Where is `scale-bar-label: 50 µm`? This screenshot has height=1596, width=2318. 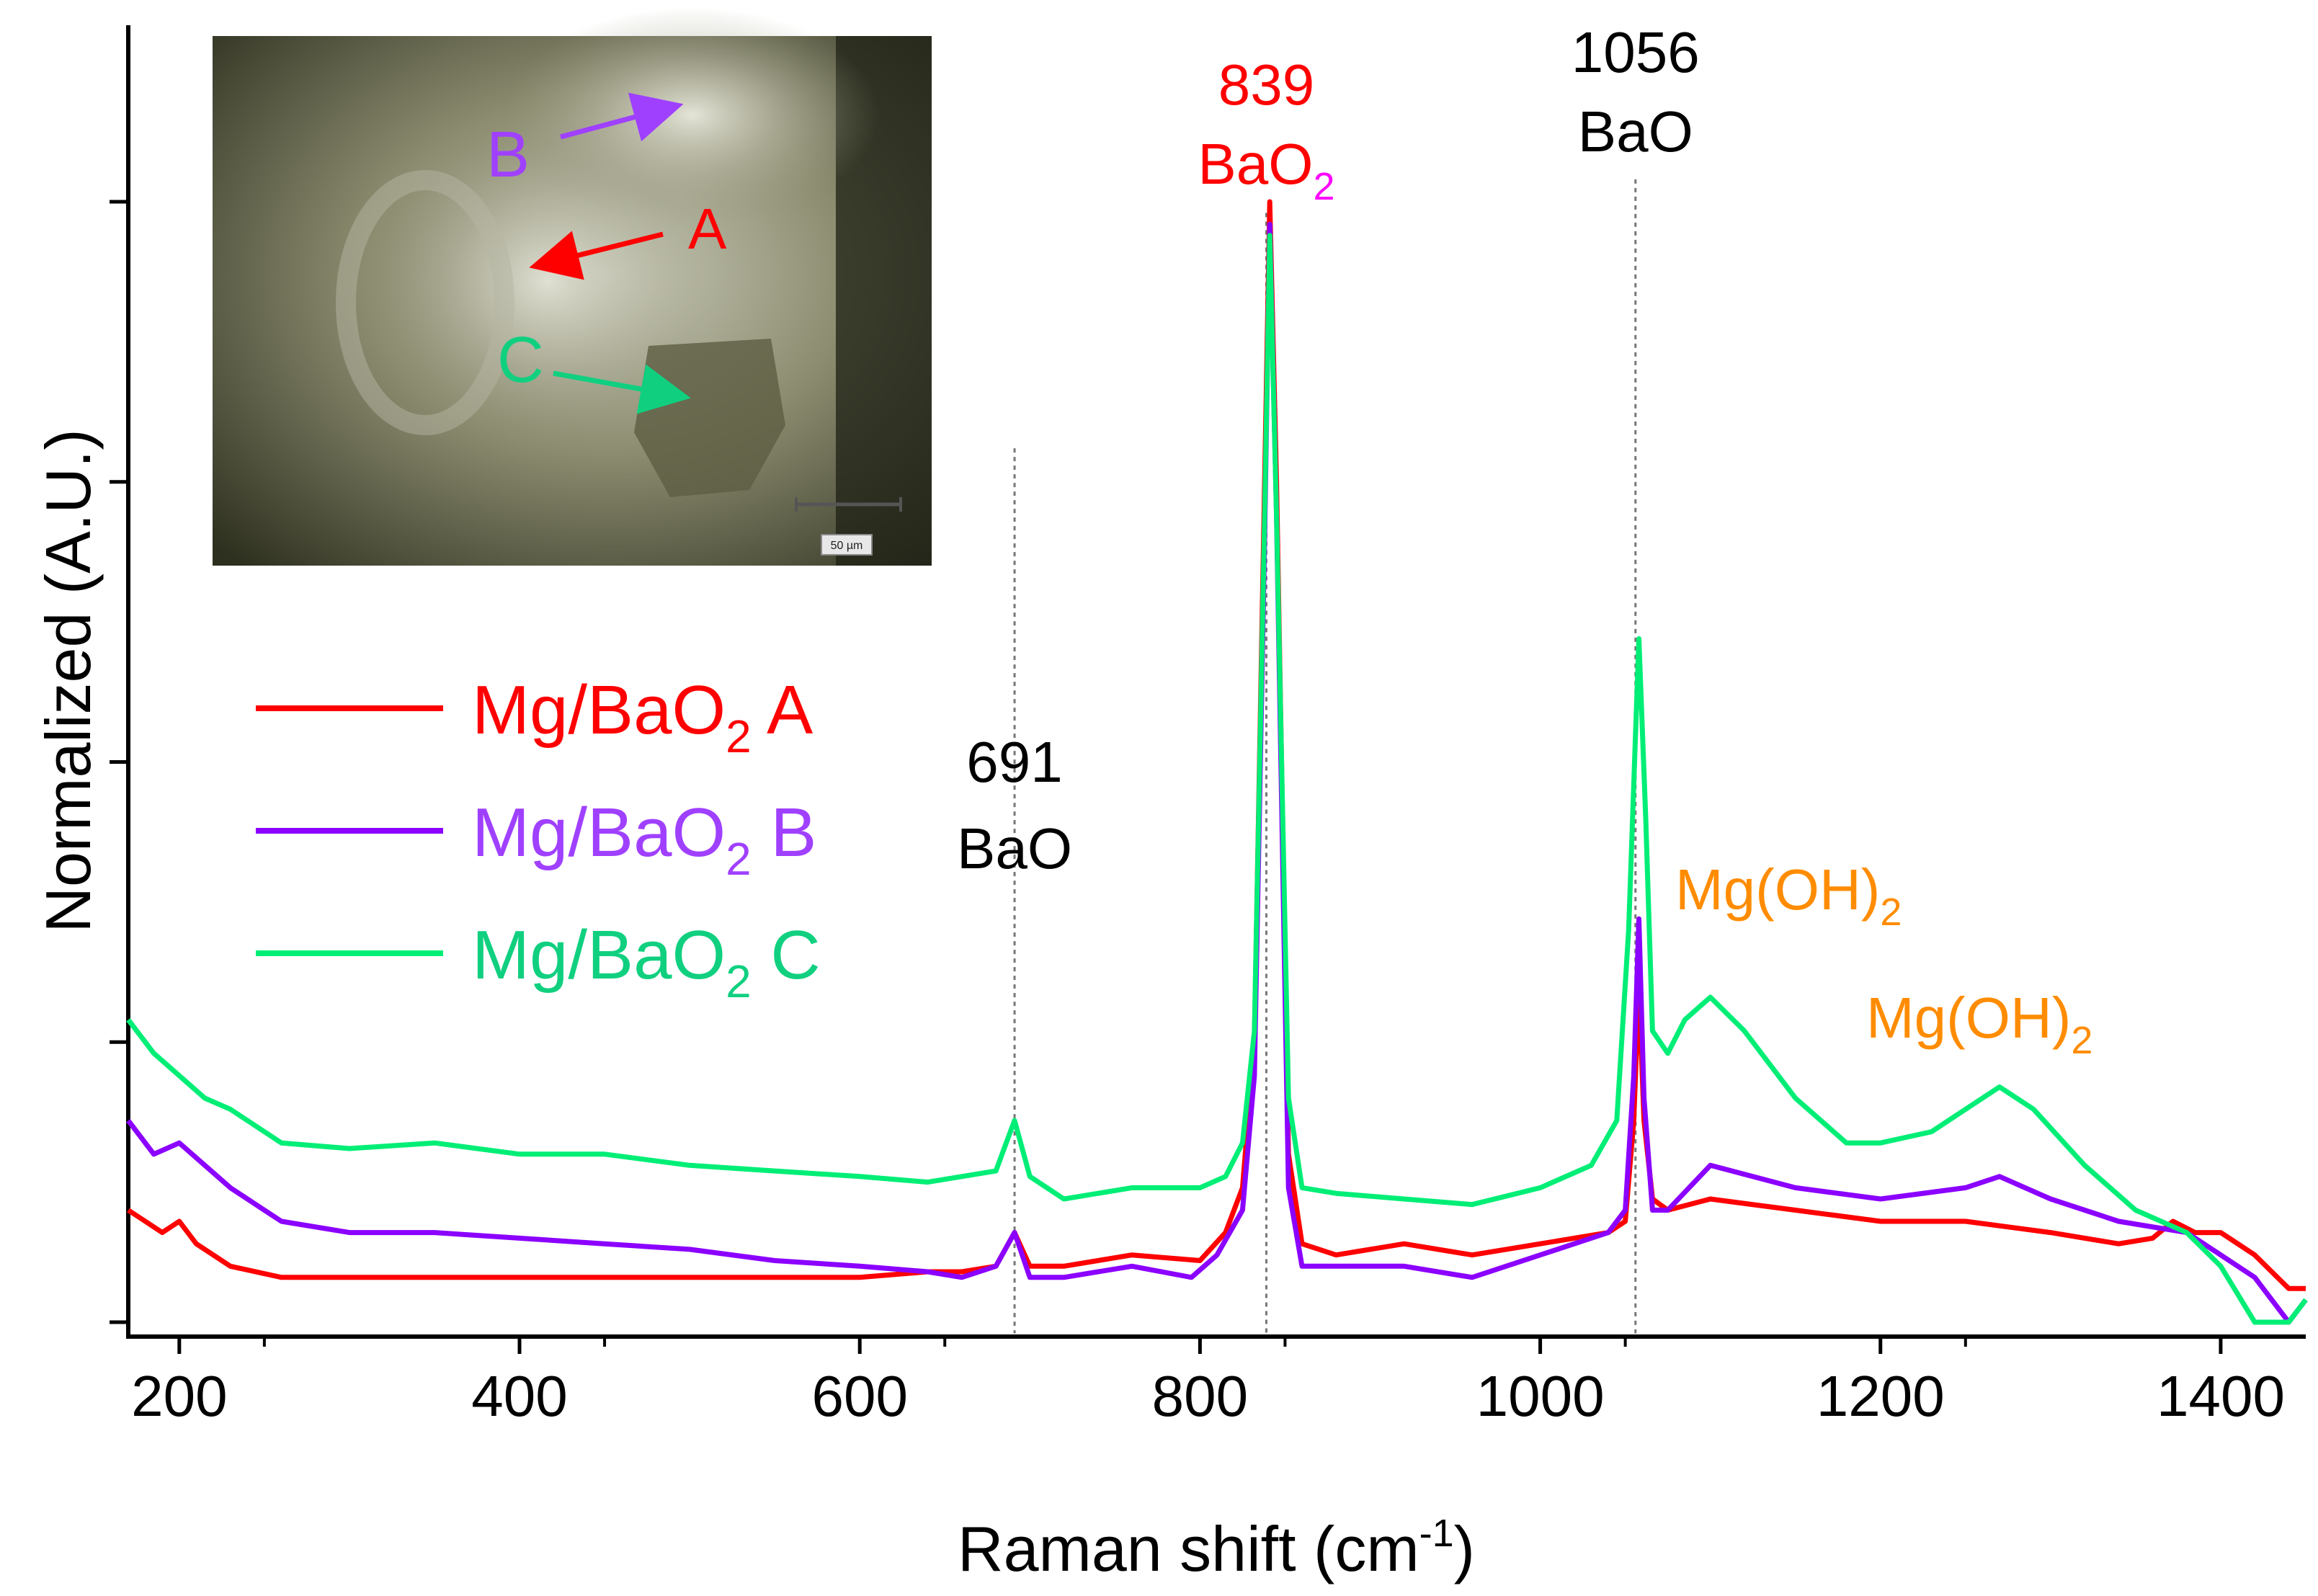 scale-bar-label: 50 µm is located at coordinates (847, 546).